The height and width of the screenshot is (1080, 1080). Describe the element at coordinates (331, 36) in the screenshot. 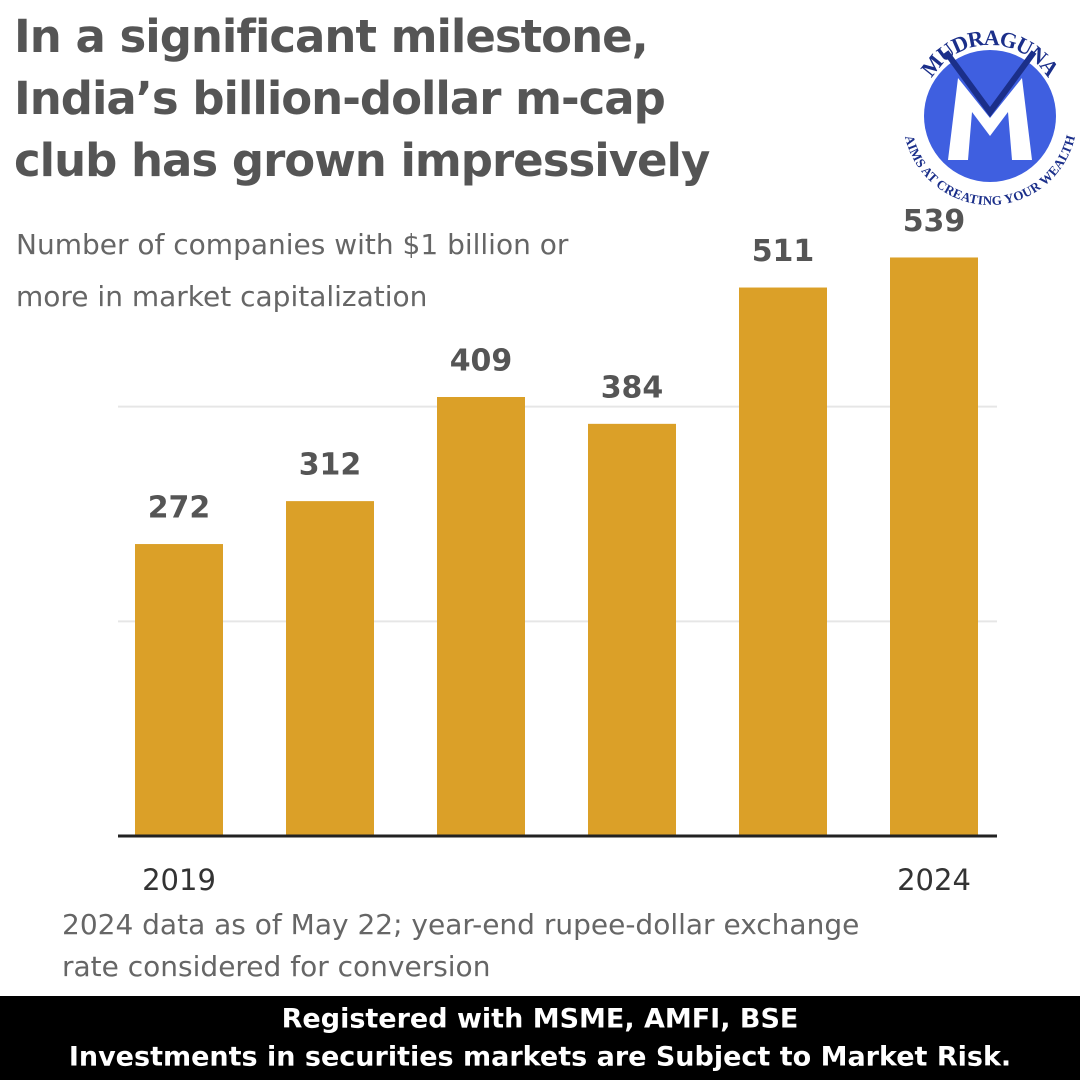

I see `chart-title: In a significant milestone,` at that location.